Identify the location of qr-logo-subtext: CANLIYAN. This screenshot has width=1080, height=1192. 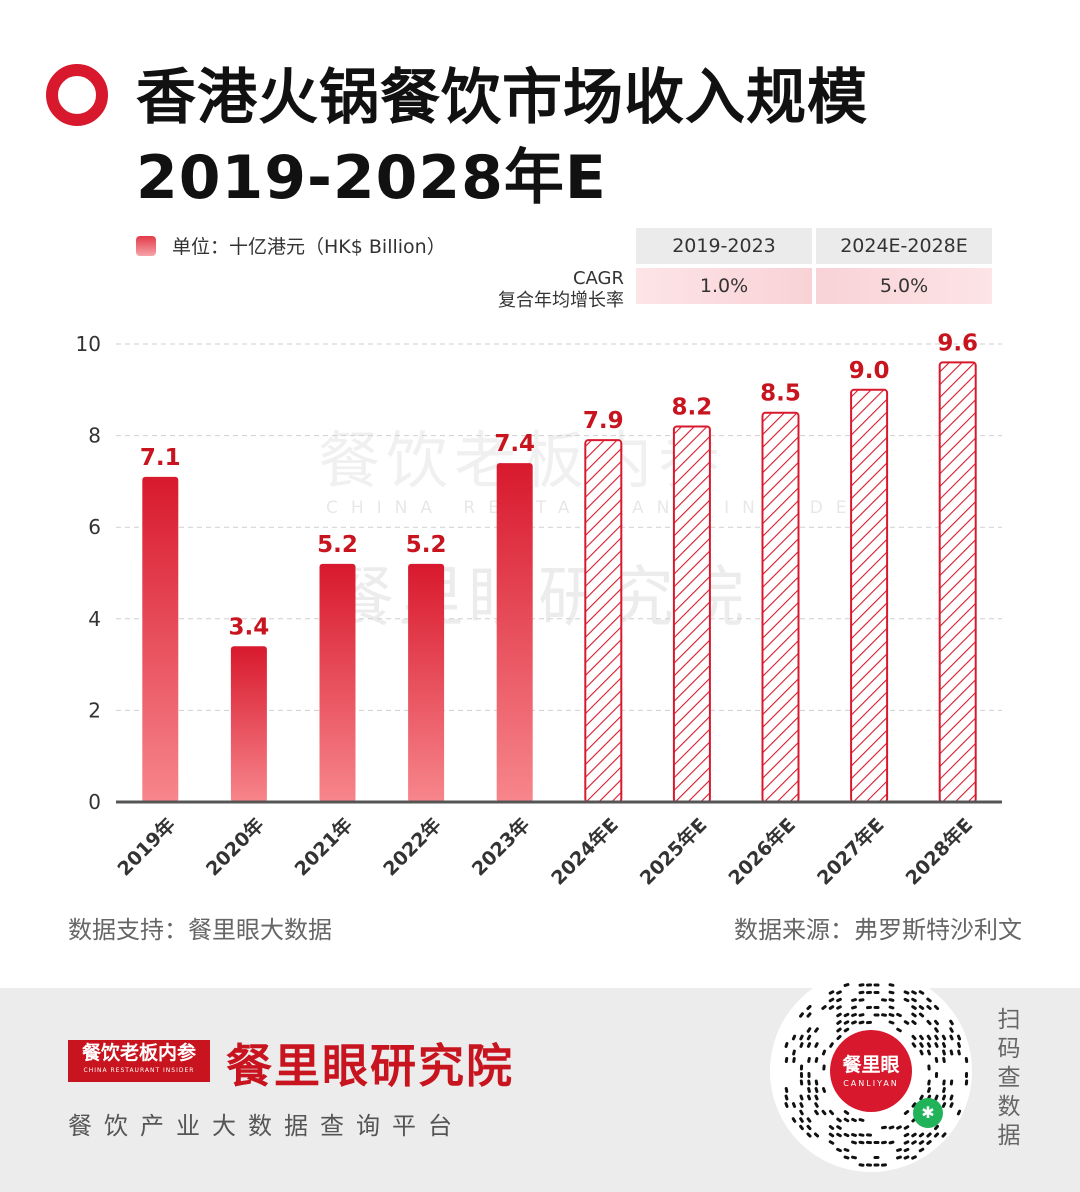
(871, 1083).